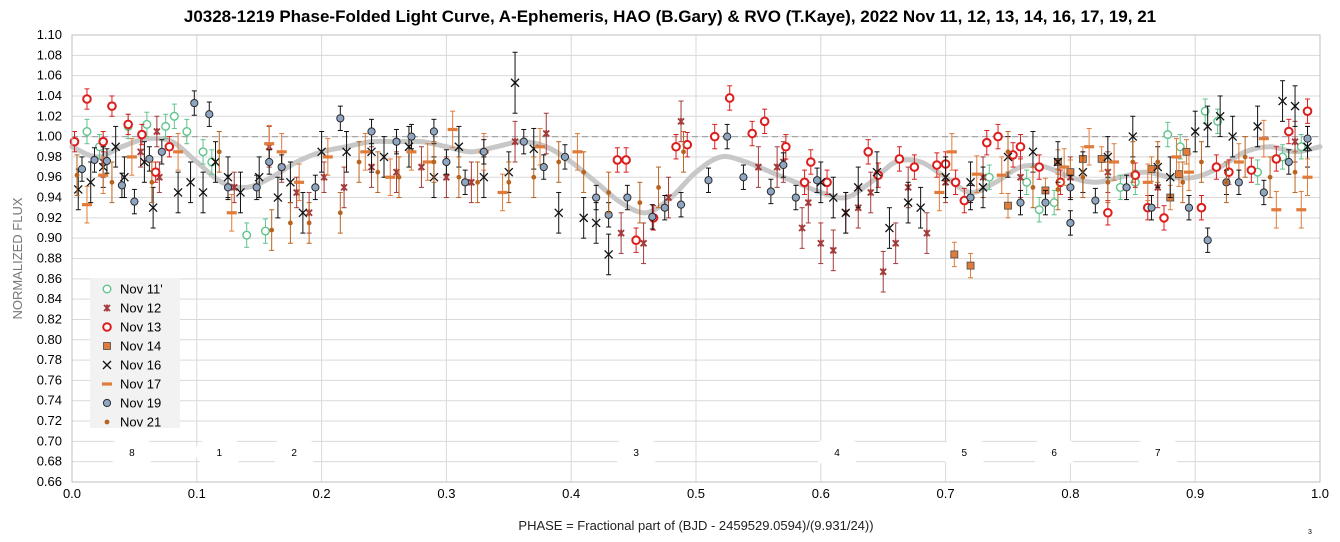 The width and height of the screenshot is (1340, 542). What do you see at coordinates (141, 289) in the screenshot?
I see `legend-label: Nov 11'` at bounding box center [141, 289].